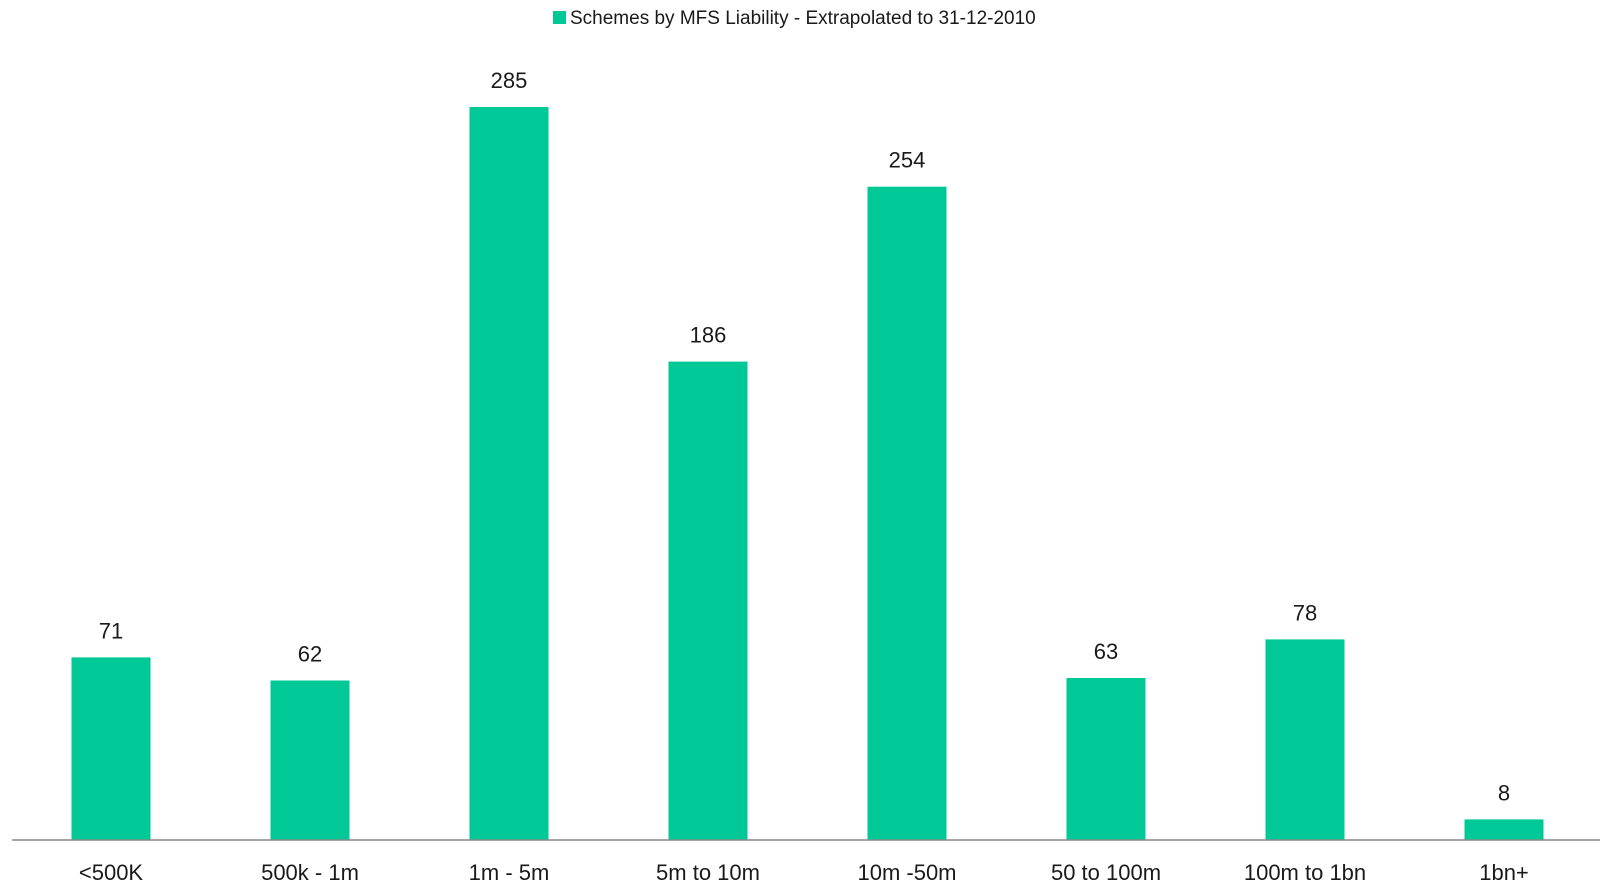 Image resolution: width=1600 pixels, height=894 pixels. I want to click on x-tick-label-5: 50 to 100m, so click(1106, 872).